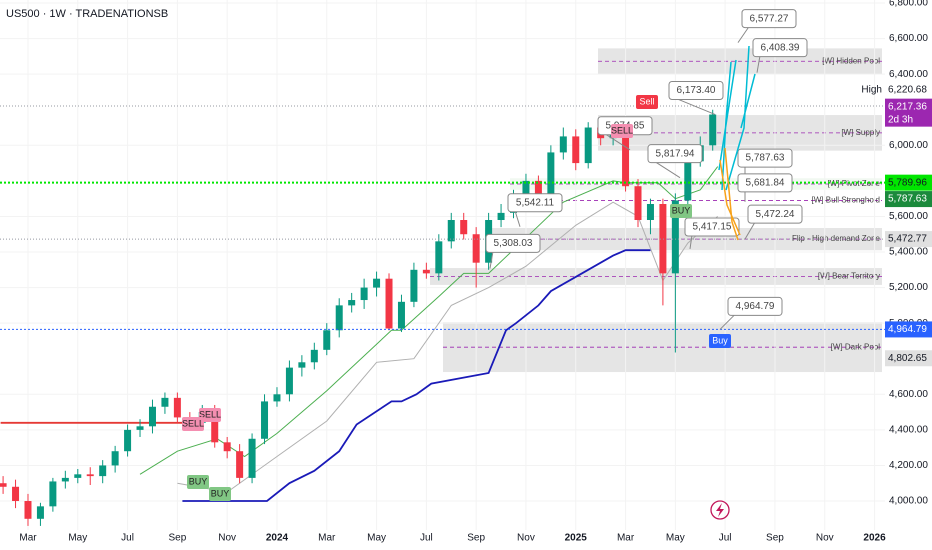 This screenshot has height=550, width=932. I want to click on y-tick-label: 6,000.00, so click(908, 145).